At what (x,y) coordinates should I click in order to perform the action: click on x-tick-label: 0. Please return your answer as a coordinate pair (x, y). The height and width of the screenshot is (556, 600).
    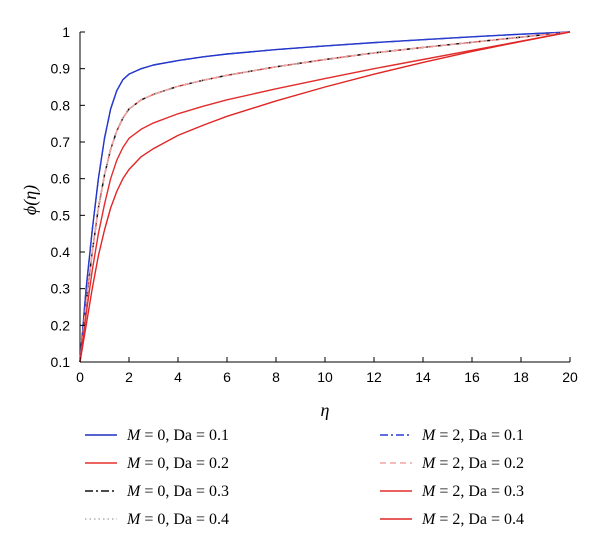
    Looking at the image, I should click on (80, 377).